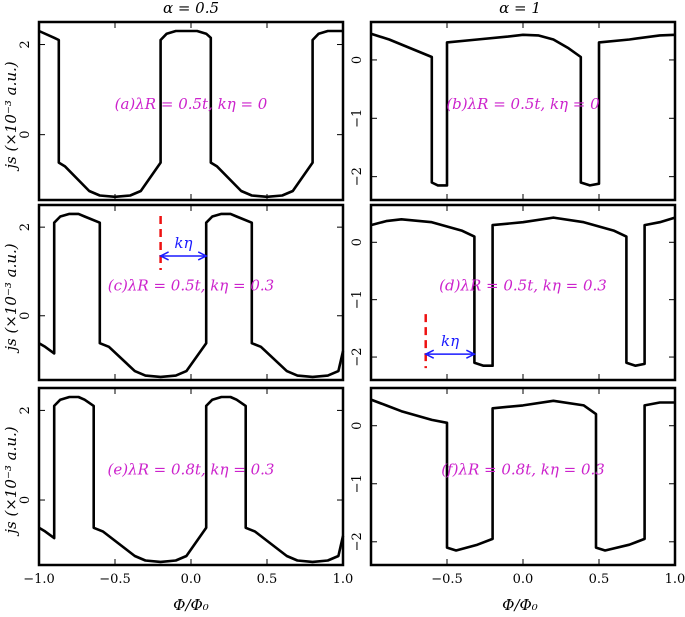 The image size is (685, 617). I want to click on panel-3: 2 0 (c)λR = 0.5t, kη = 0.3 kη, so click(181, 292).